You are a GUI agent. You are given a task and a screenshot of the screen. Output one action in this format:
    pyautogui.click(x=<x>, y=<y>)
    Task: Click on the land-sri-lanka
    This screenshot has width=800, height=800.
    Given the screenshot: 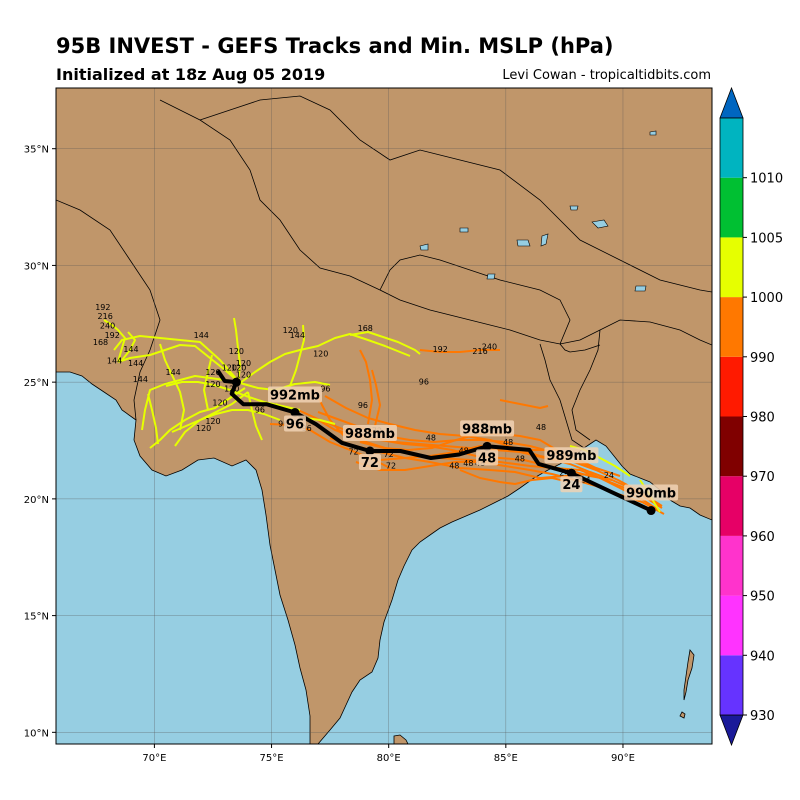 What is the action you would take?
    pyautogui.click(x=401, y=739)
    